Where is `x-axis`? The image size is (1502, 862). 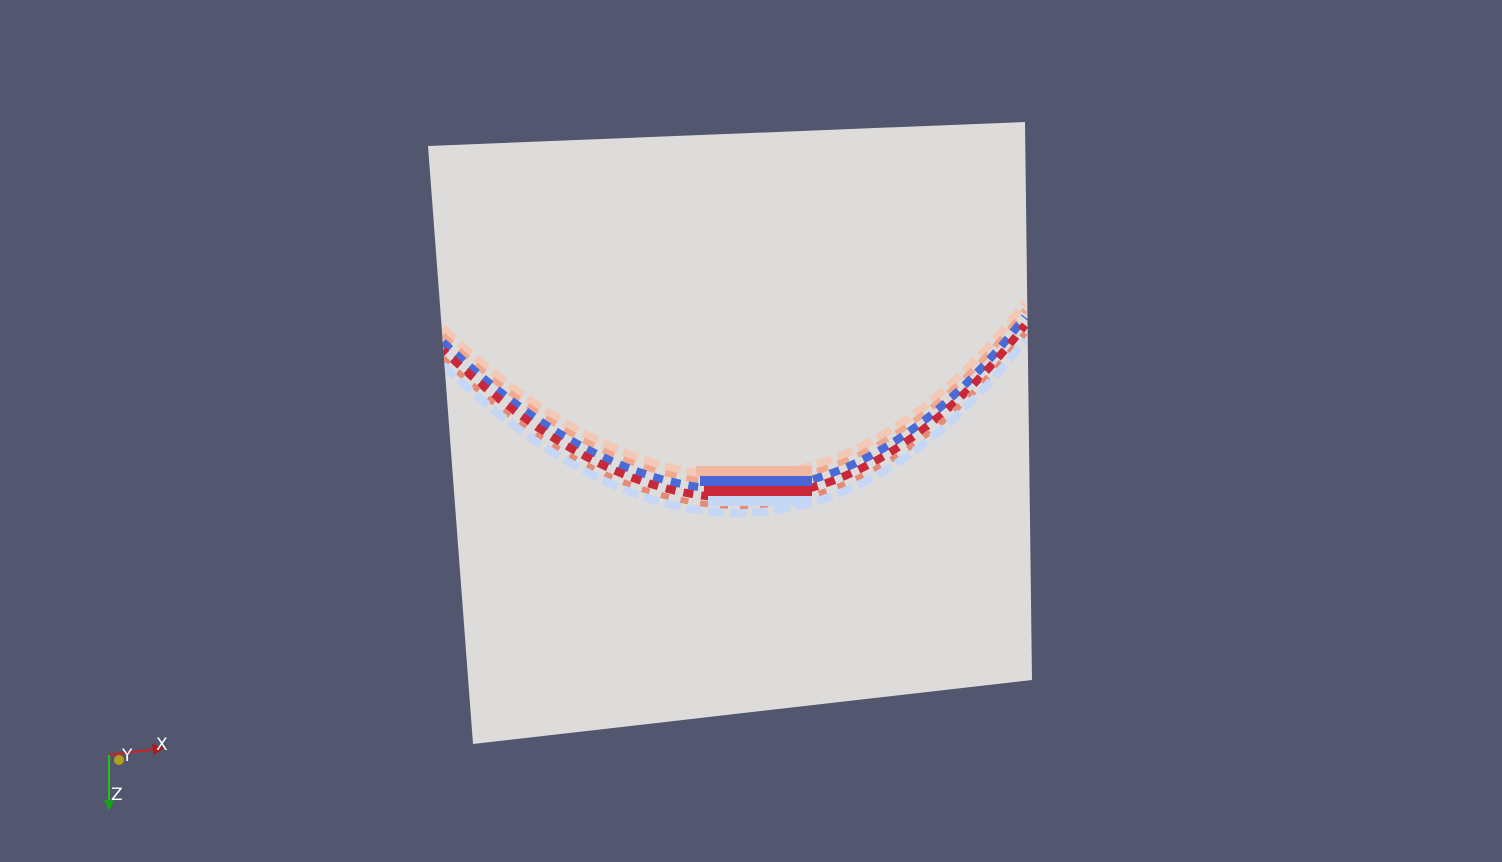
x-axis is located at coordinates (133, 752).